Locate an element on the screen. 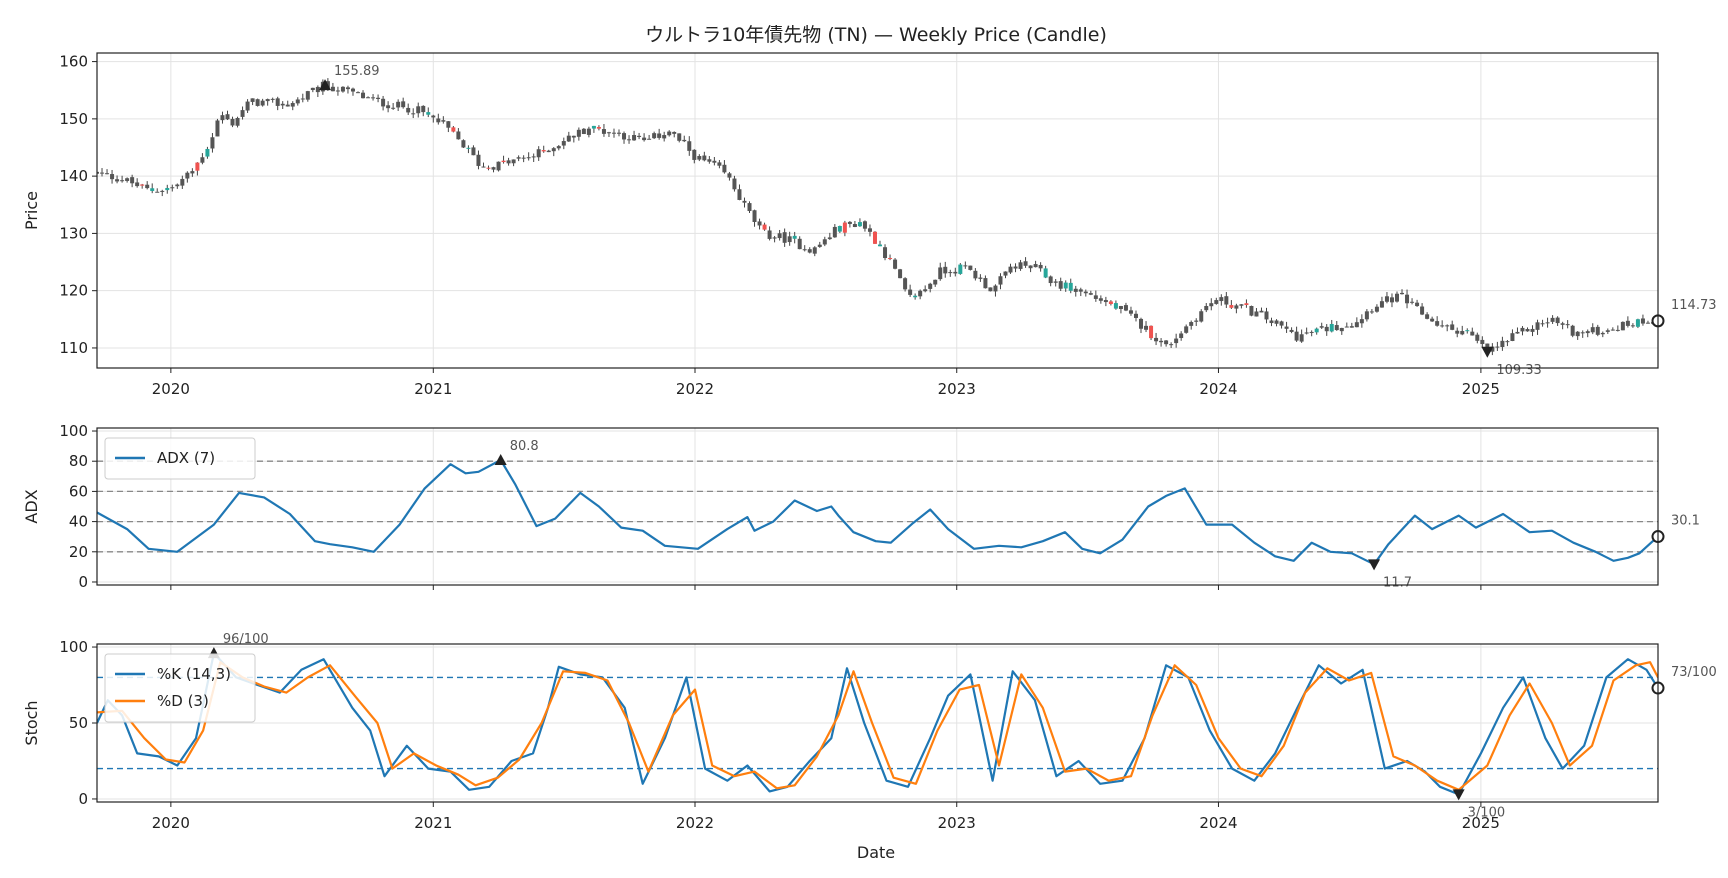 The image size is (1728, 878). annotation-label: 3/100 is located at coordinates (1486, 812).